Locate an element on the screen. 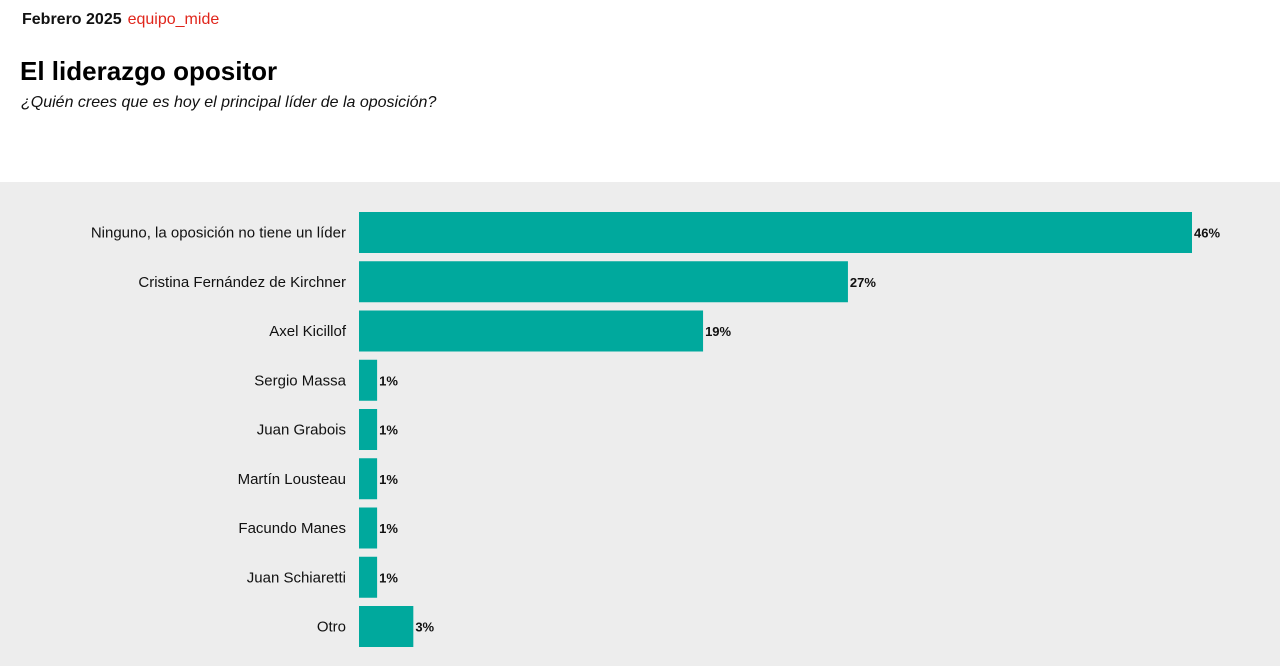  value-label: 46% is located at coordinates (1207, 233).